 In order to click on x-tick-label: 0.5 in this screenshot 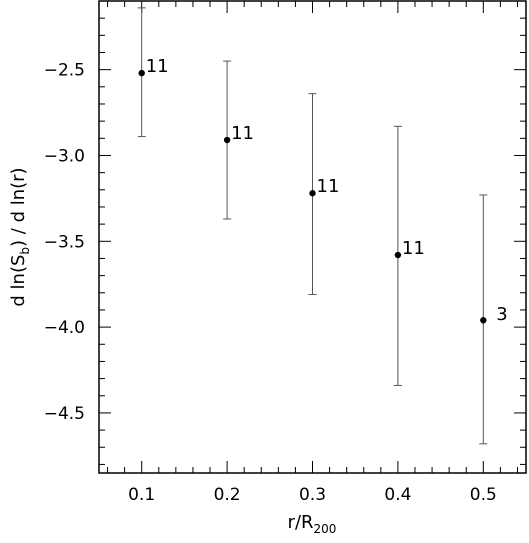, I will do `click(483, 495)`.